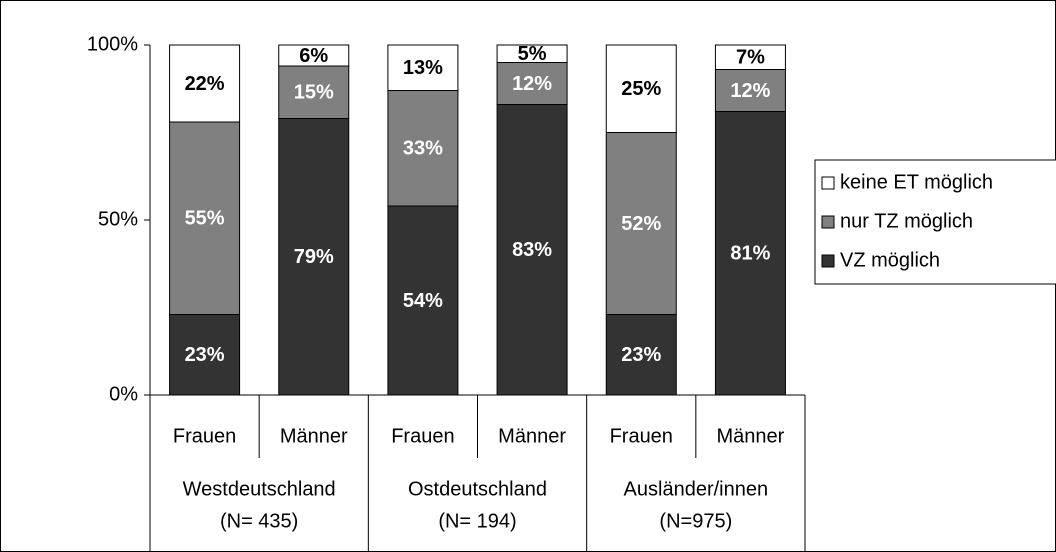  Describe the element at coordinates (477, 521) in the screenshot. I see `group-label: (N= 194)` at that location.